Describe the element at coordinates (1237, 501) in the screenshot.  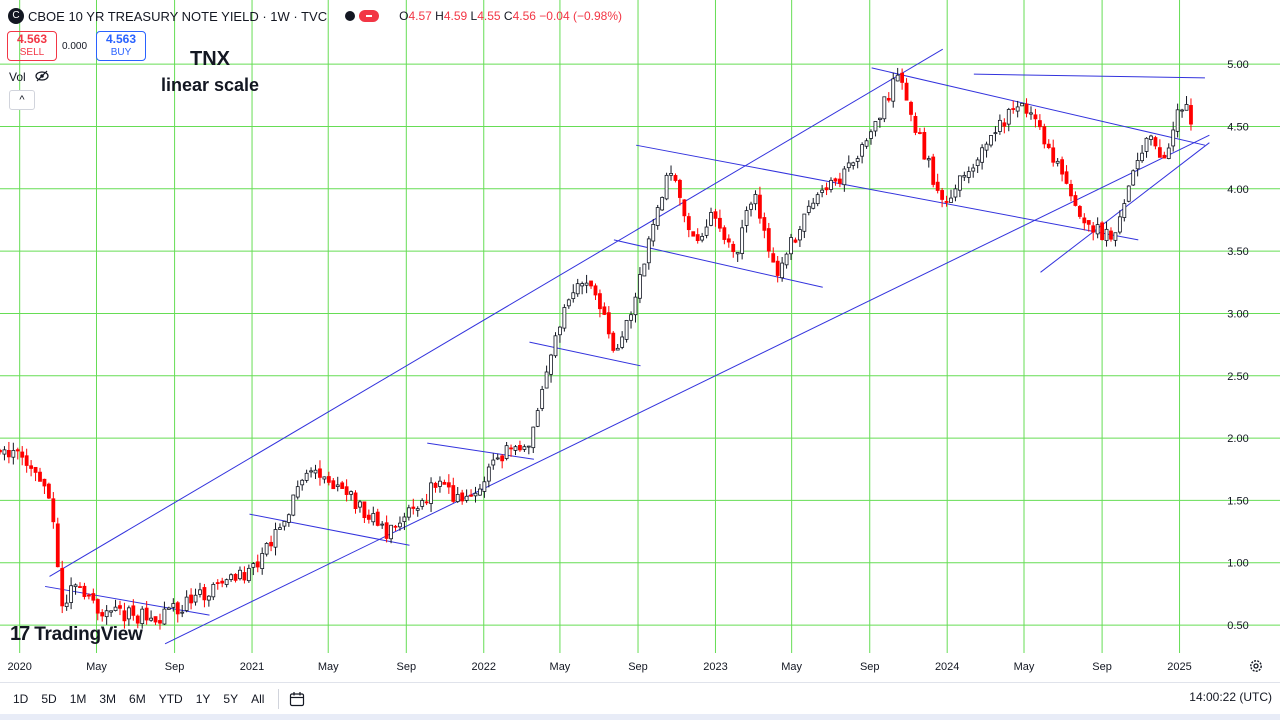
I see `price-tick-label: 1.50` at that location.